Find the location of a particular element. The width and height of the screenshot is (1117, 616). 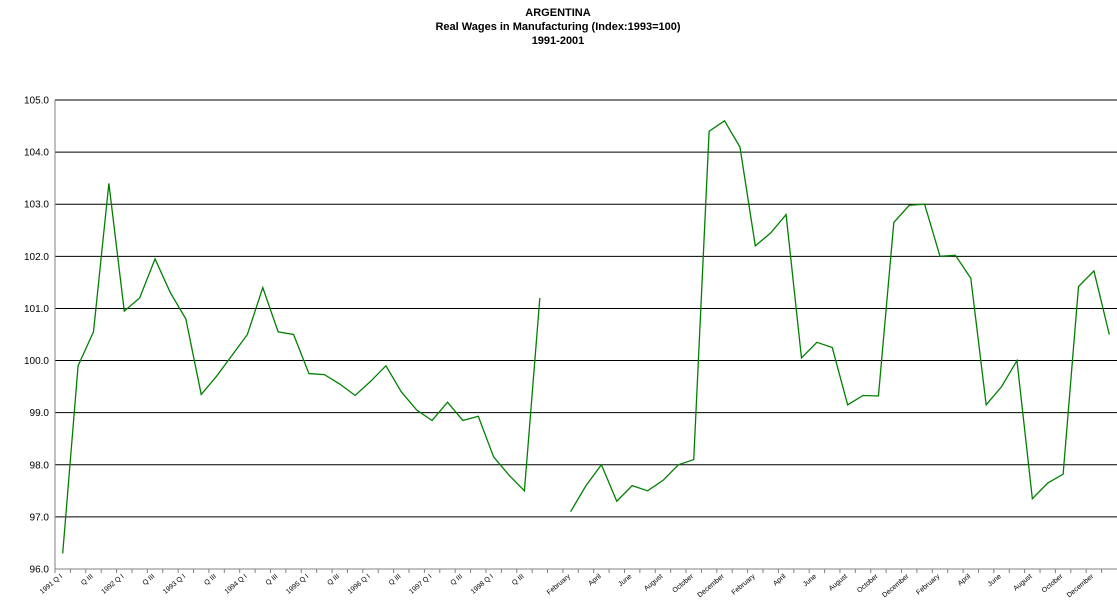

x-tick-label: 1998 Q I is located at coordinates (482, 584).